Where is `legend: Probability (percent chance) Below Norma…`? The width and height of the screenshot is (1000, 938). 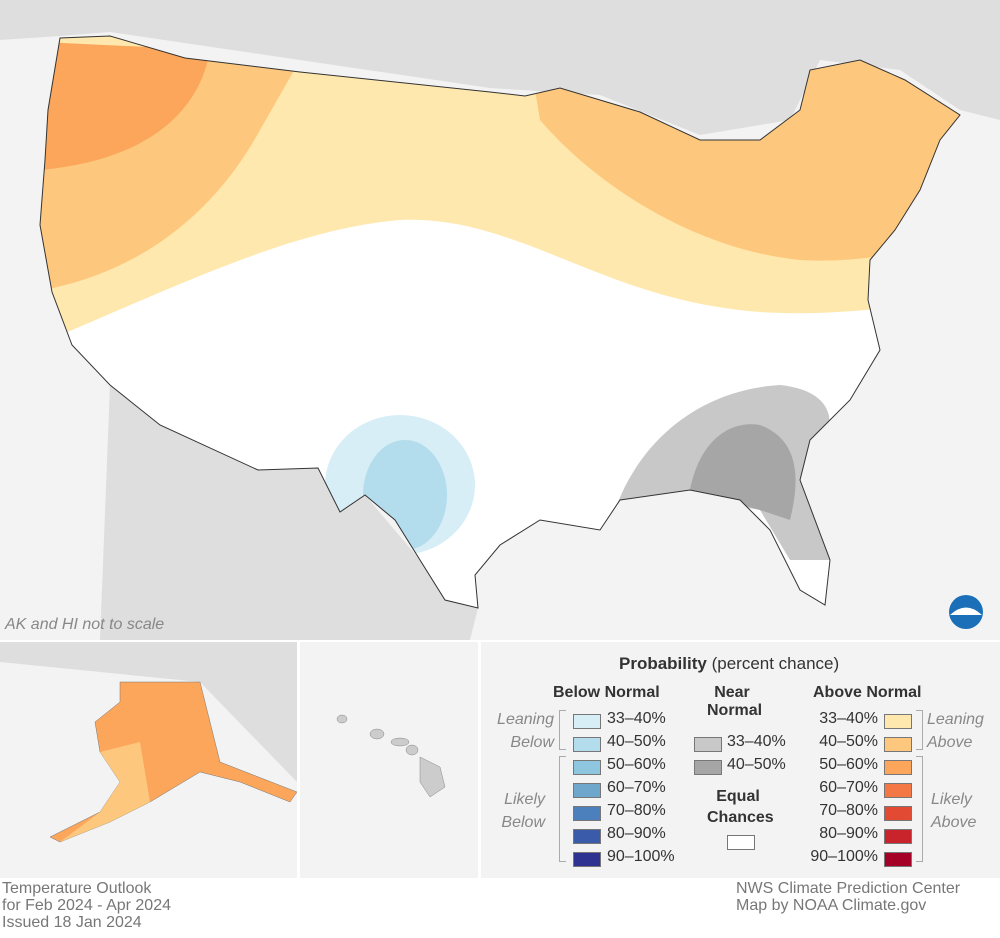
legend: Probability (percent chance) Below Norma… is located at coordinates (740, 760).